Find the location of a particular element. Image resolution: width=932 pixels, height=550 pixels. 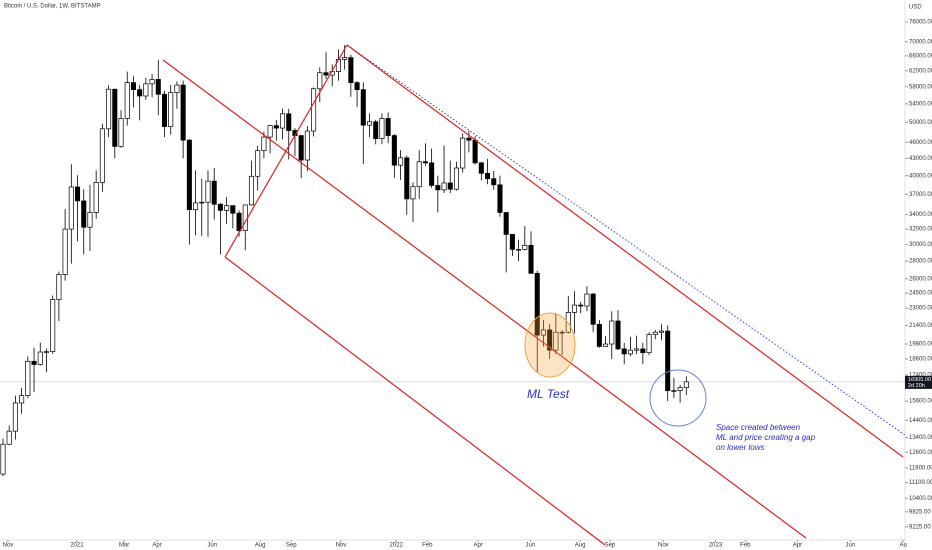

y-tick-label: 40000.00 is located at coordinates (920, 176).